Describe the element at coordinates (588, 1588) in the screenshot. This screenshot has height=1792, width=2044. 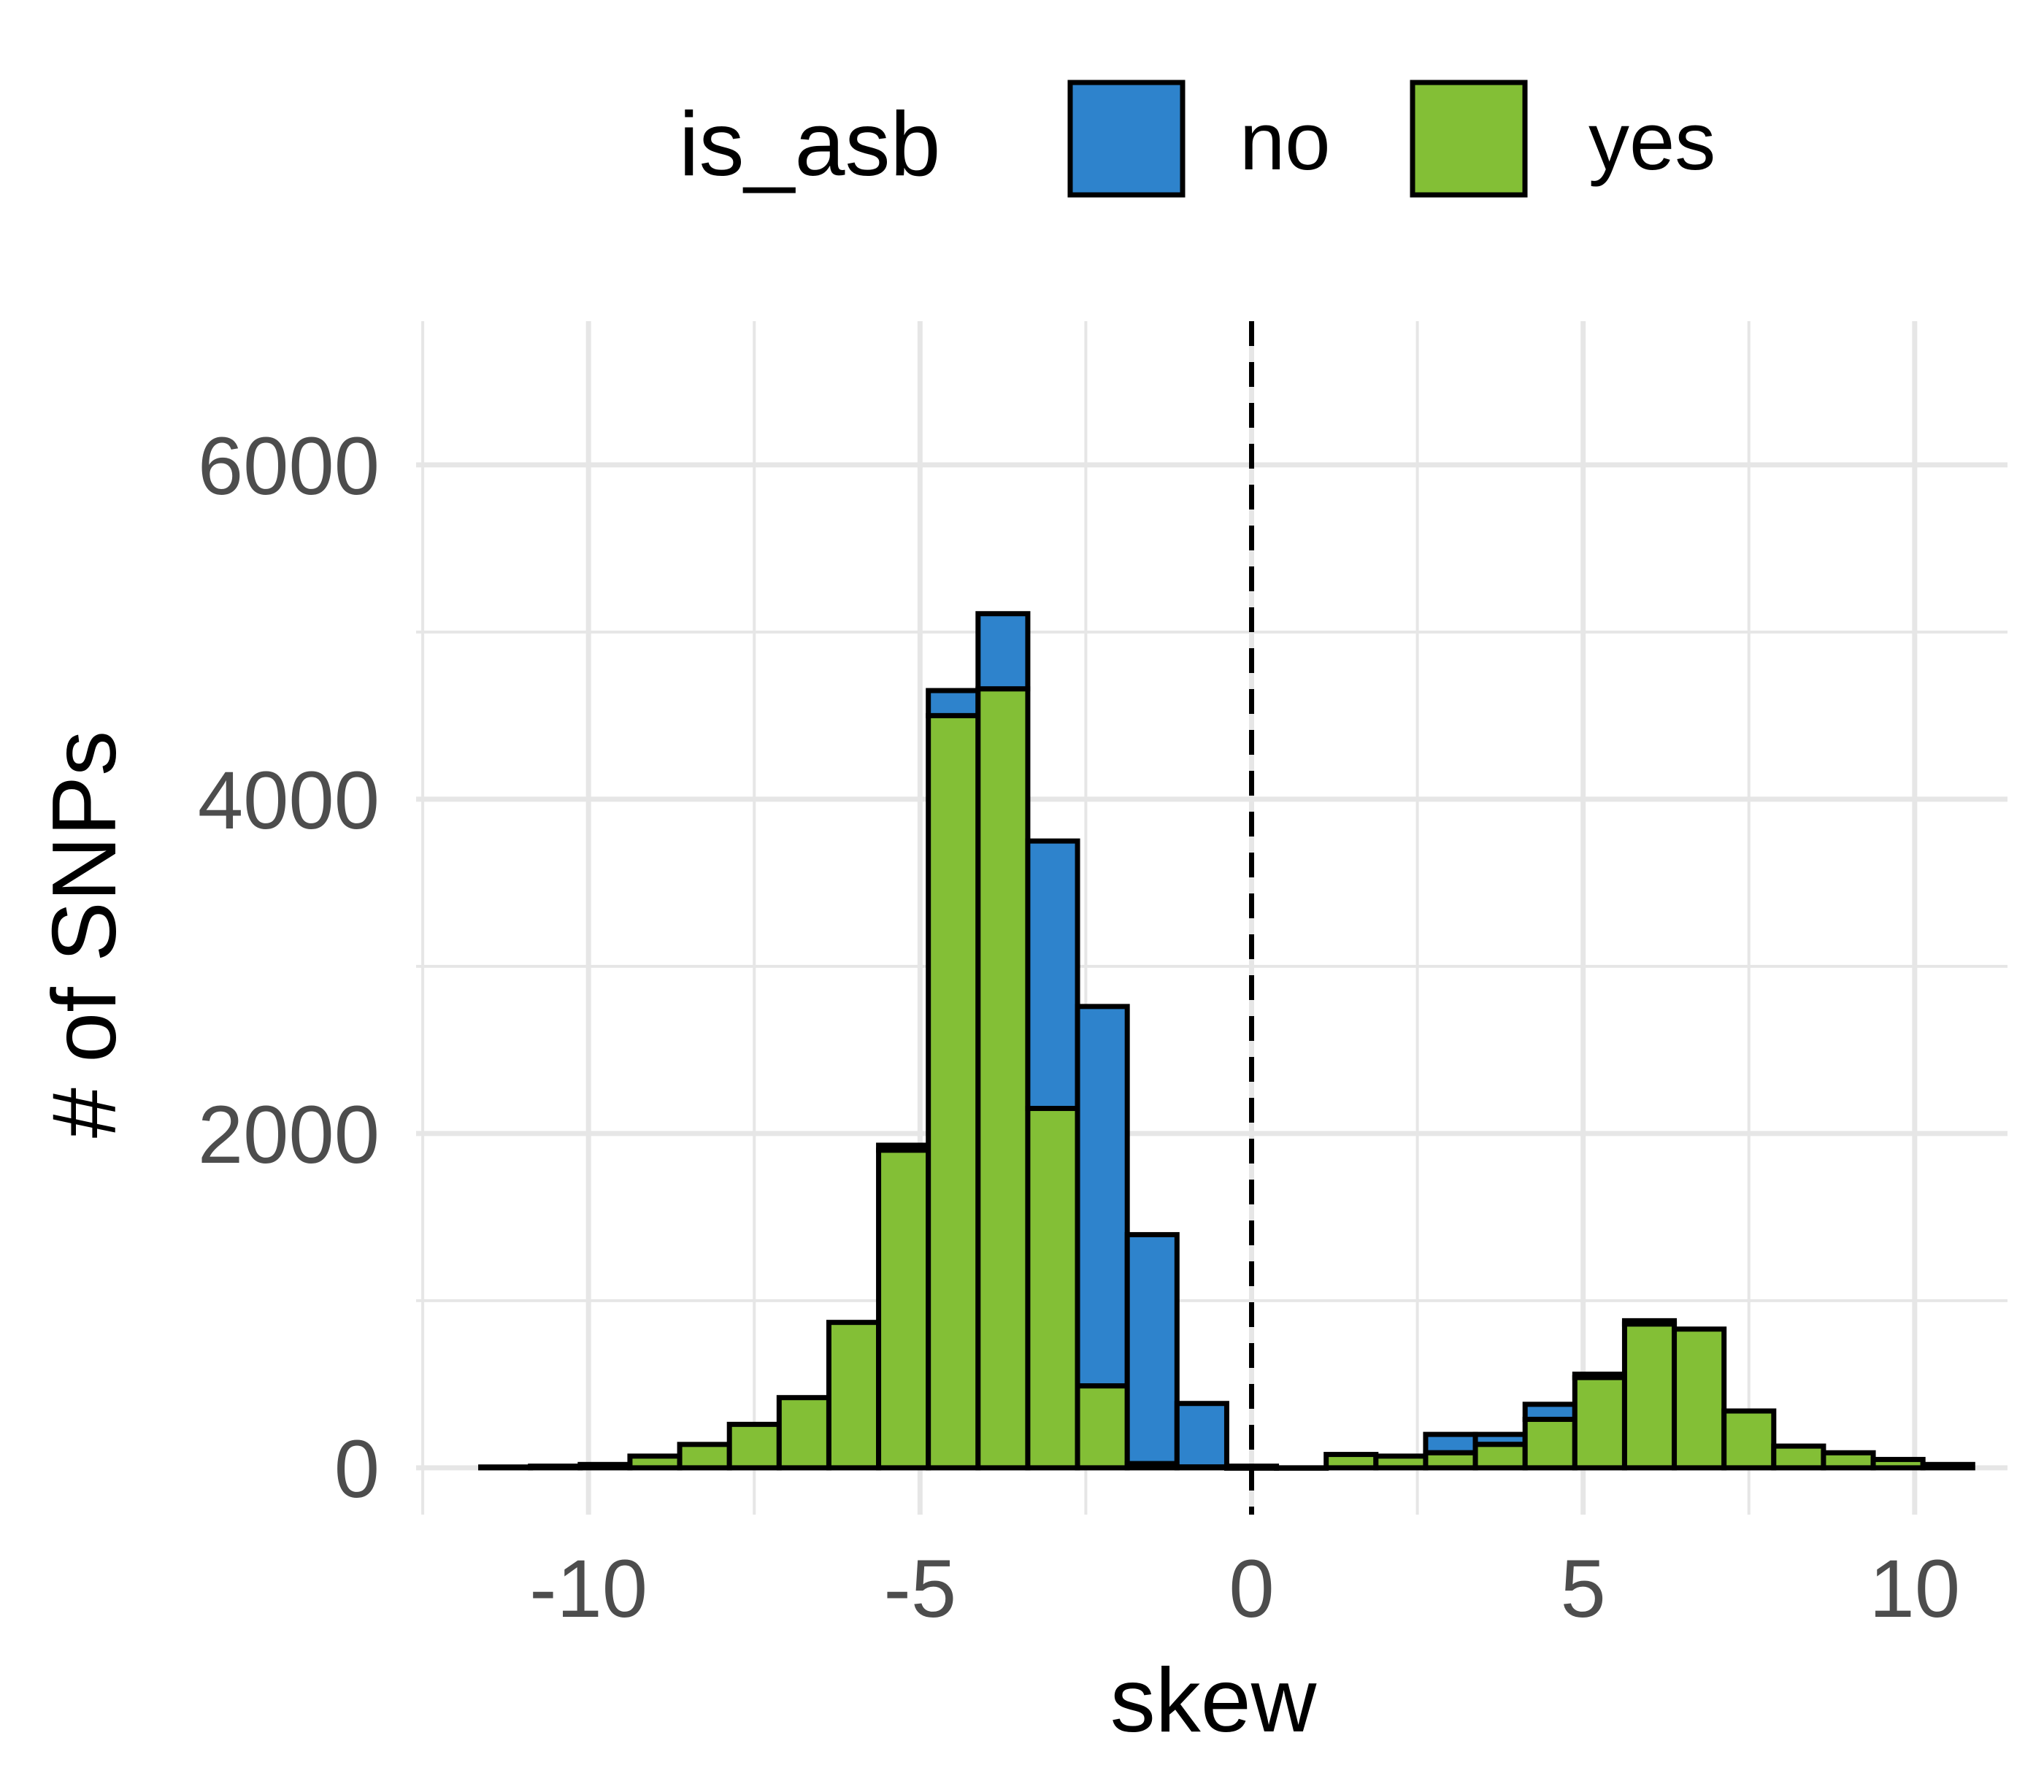
I see `x-tick-label: -10` at that location.